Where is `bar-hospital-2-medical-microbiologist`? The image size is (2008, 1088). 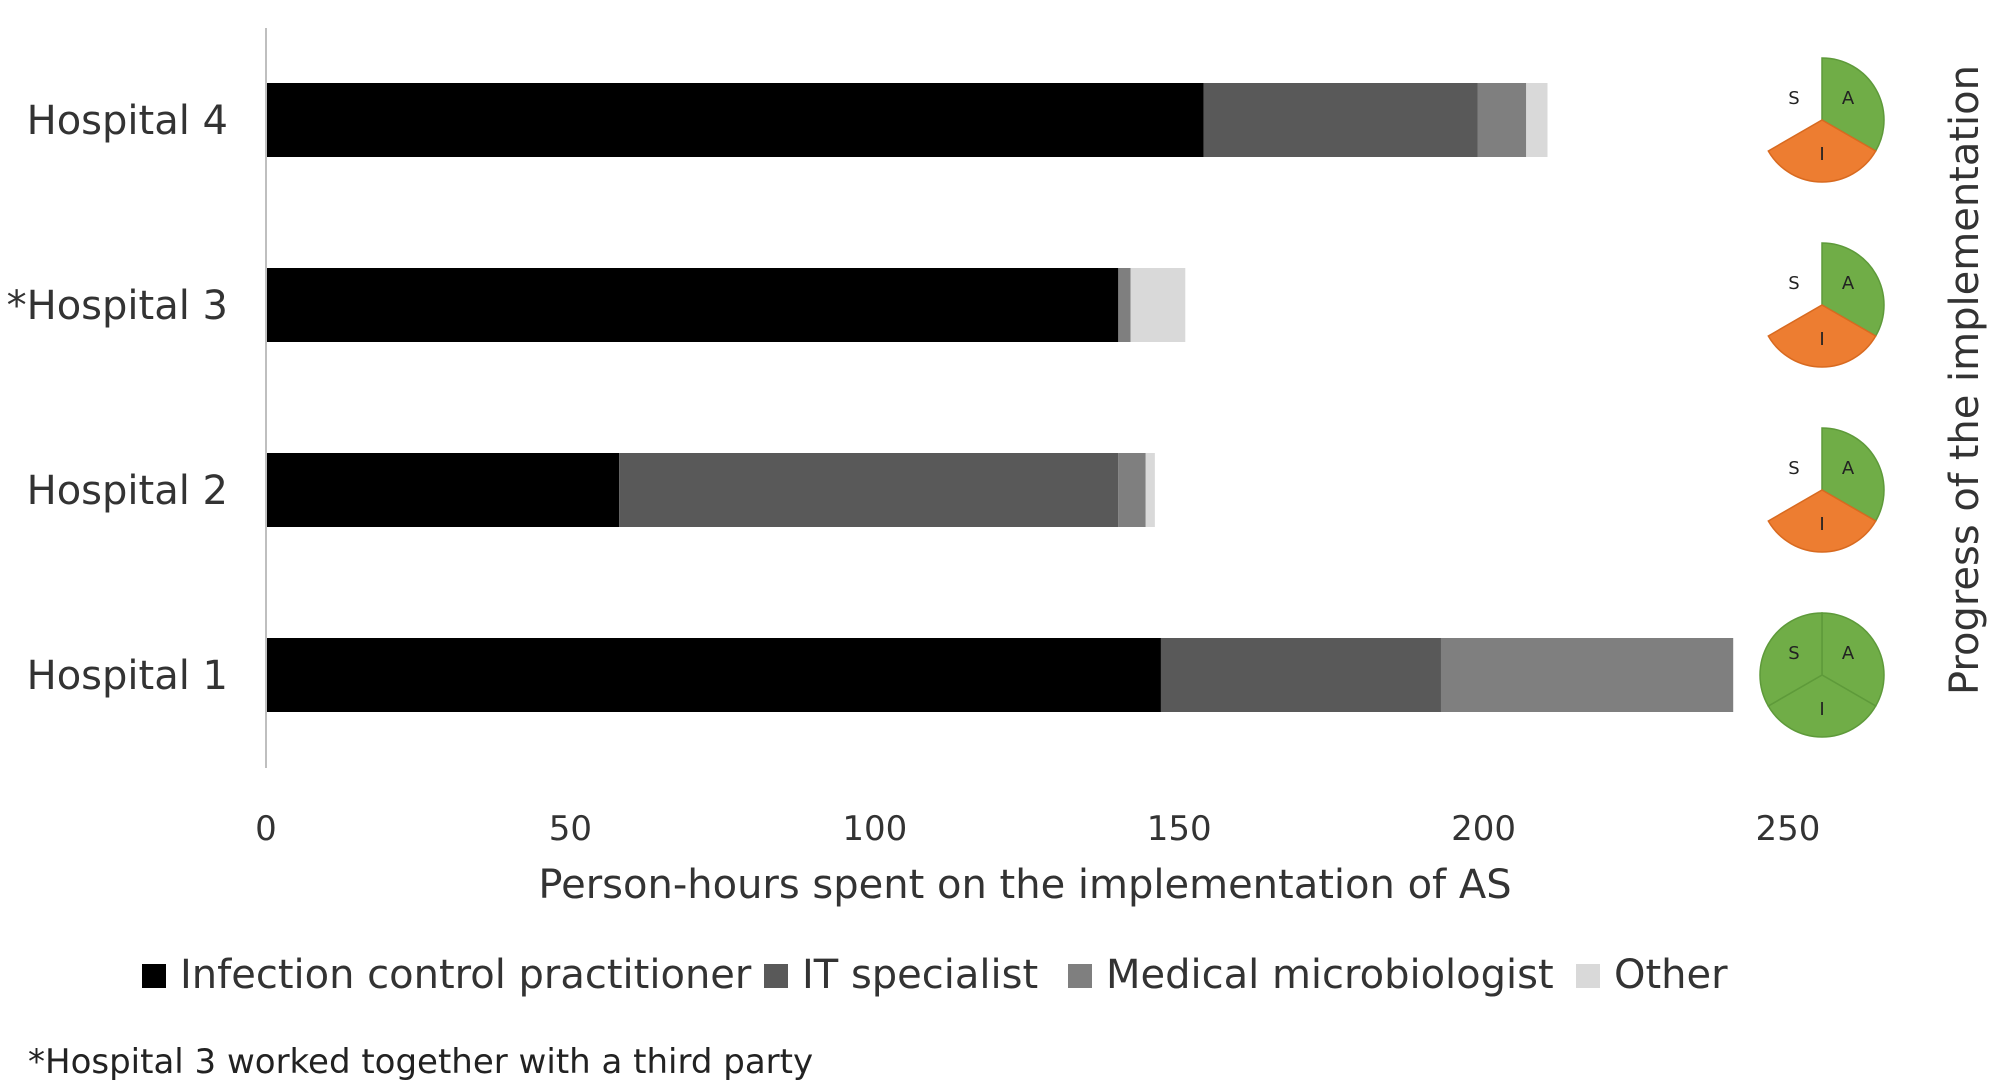 bar-hospital-2-medical-microbiologist is located at coordinates (1132, 490).